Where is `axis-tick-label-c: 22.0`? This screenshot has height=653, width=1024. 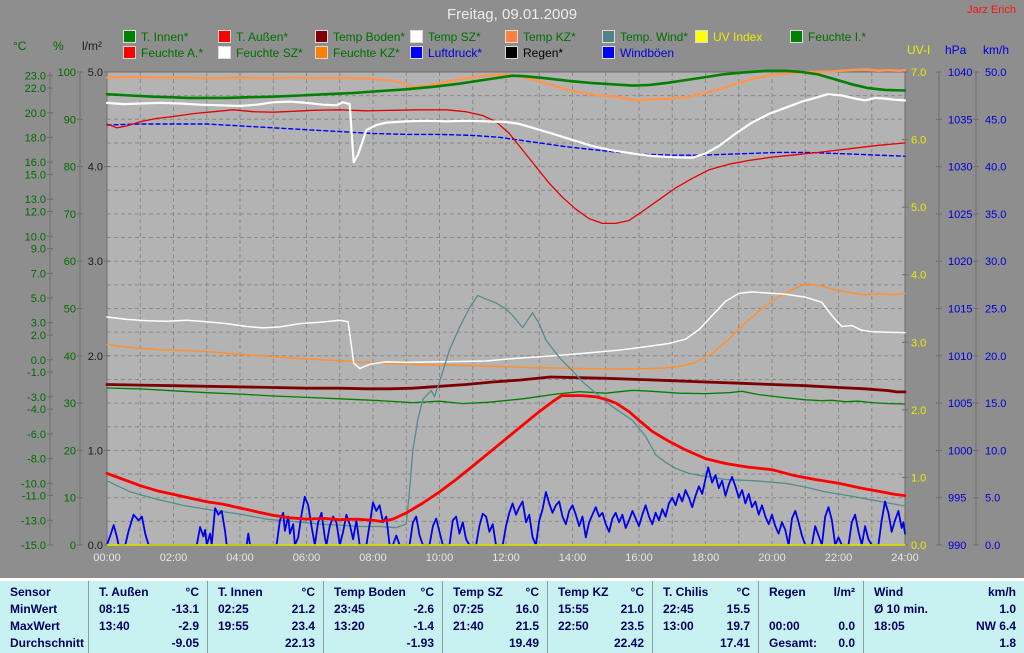
axis-tick-label-c: 22.0 is located at coordinates (35, 89).